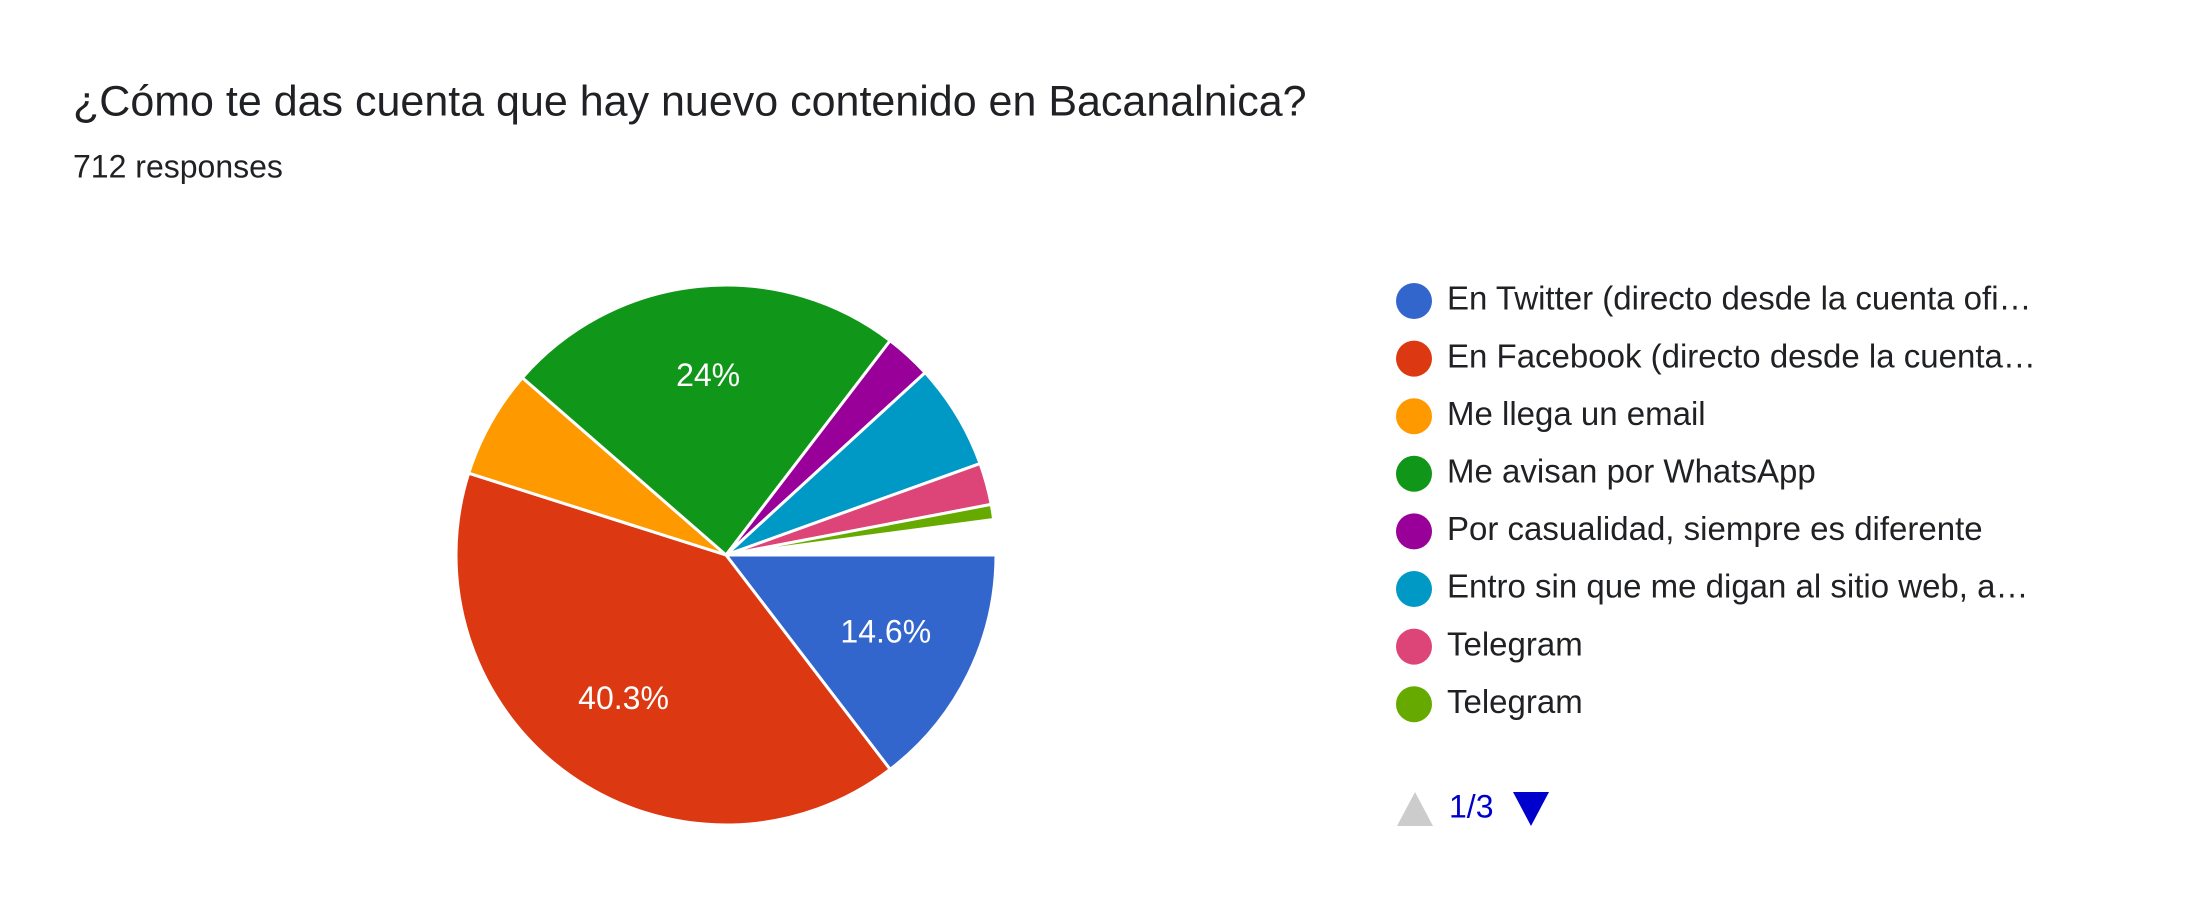 This screenshot has width=2196, height=924. I want to click on next-page, so click(1531, 809).